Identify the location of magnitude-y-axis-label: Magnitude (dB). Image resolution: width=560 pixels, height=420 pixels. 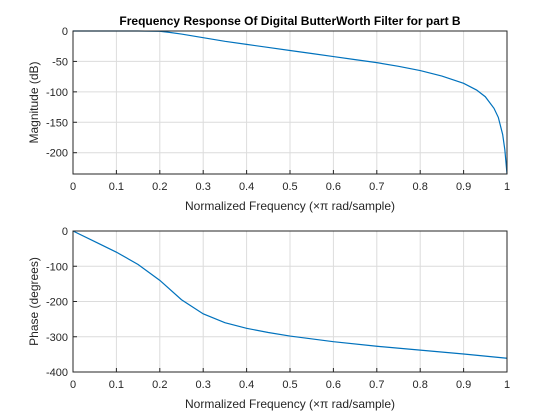
(34, 102).